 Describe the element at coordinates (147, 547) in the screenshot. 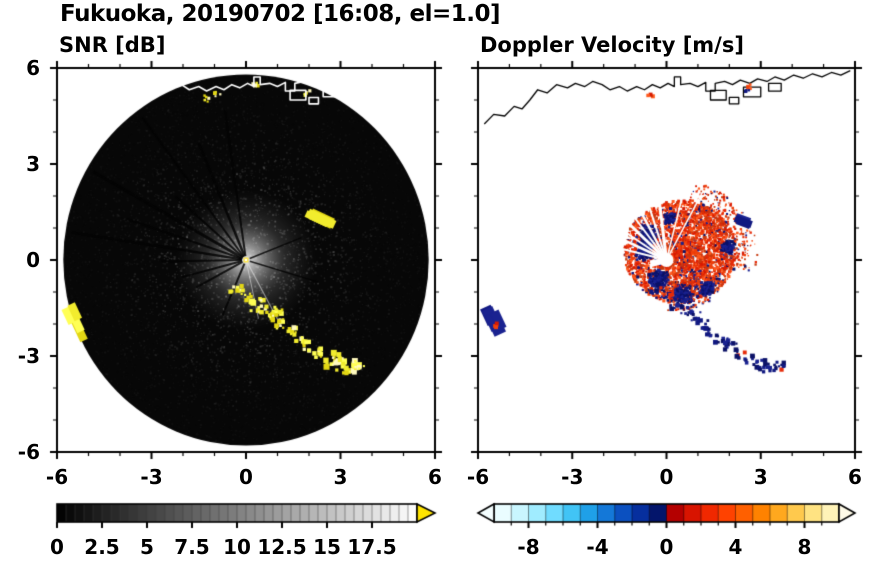

I see `snr-colorbar-label-5: 5` at that location.